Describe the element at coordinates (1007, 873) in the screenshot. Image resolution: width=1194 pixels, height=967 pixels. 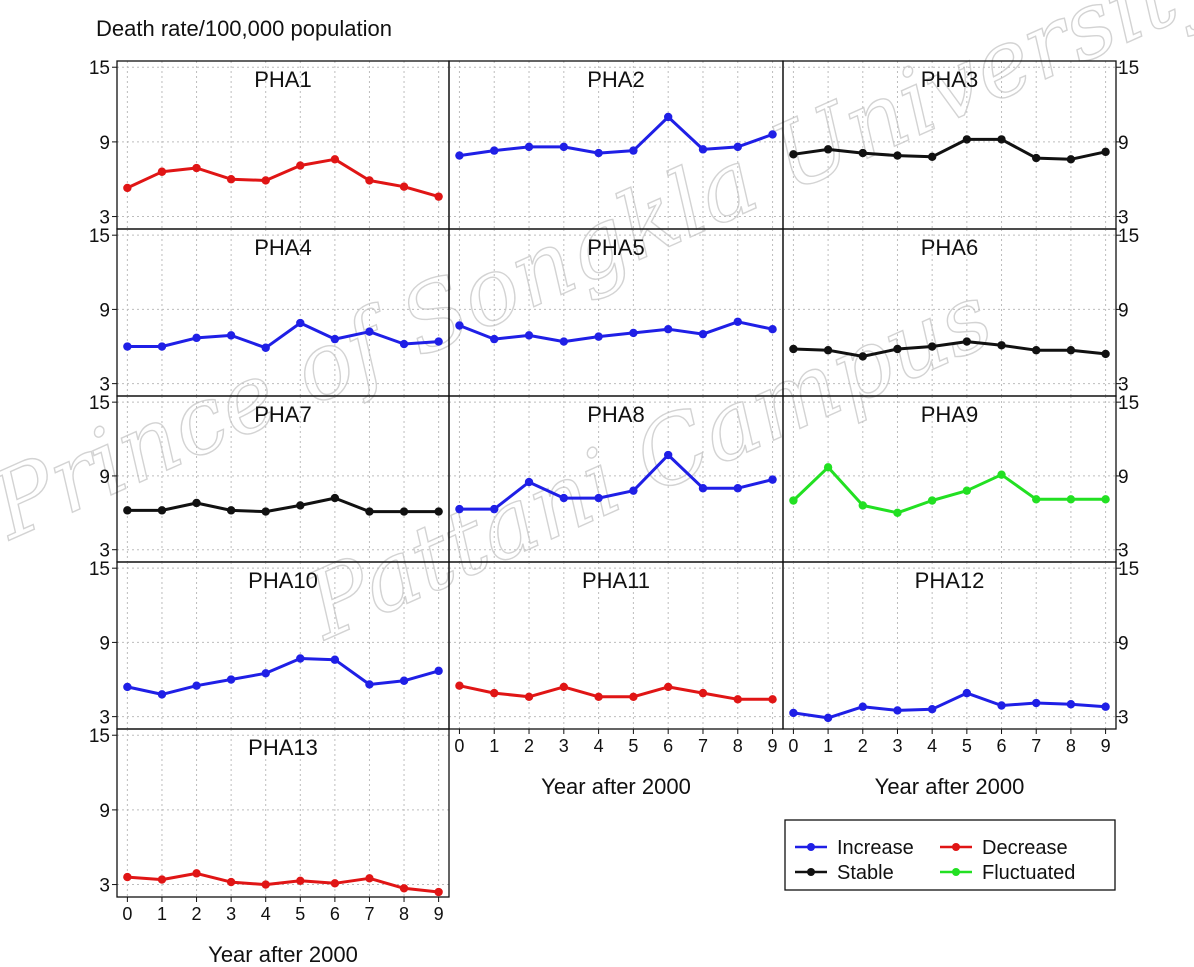
I see `legend-item-fluctuated: Fluctuated` at that location.